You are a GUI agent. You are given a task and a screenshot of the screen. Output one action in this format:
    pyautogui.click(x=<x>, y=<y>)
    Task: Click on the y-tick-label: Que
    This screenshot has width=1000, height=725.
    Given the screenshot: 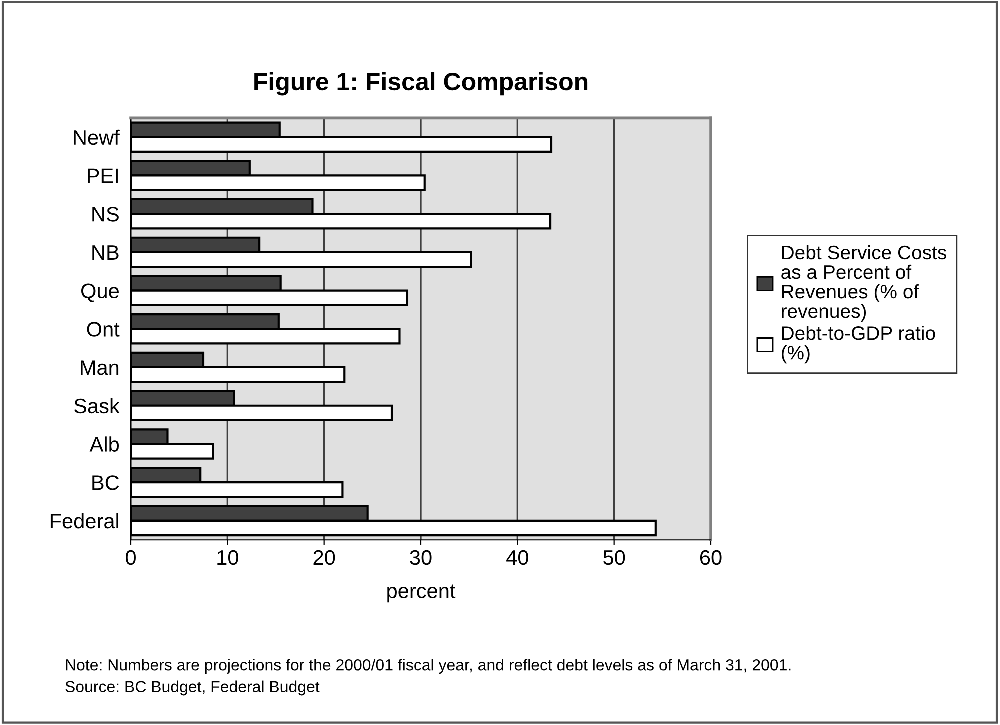 What is the action you would take?
    pyautogui.click(x=100, y=293)
    